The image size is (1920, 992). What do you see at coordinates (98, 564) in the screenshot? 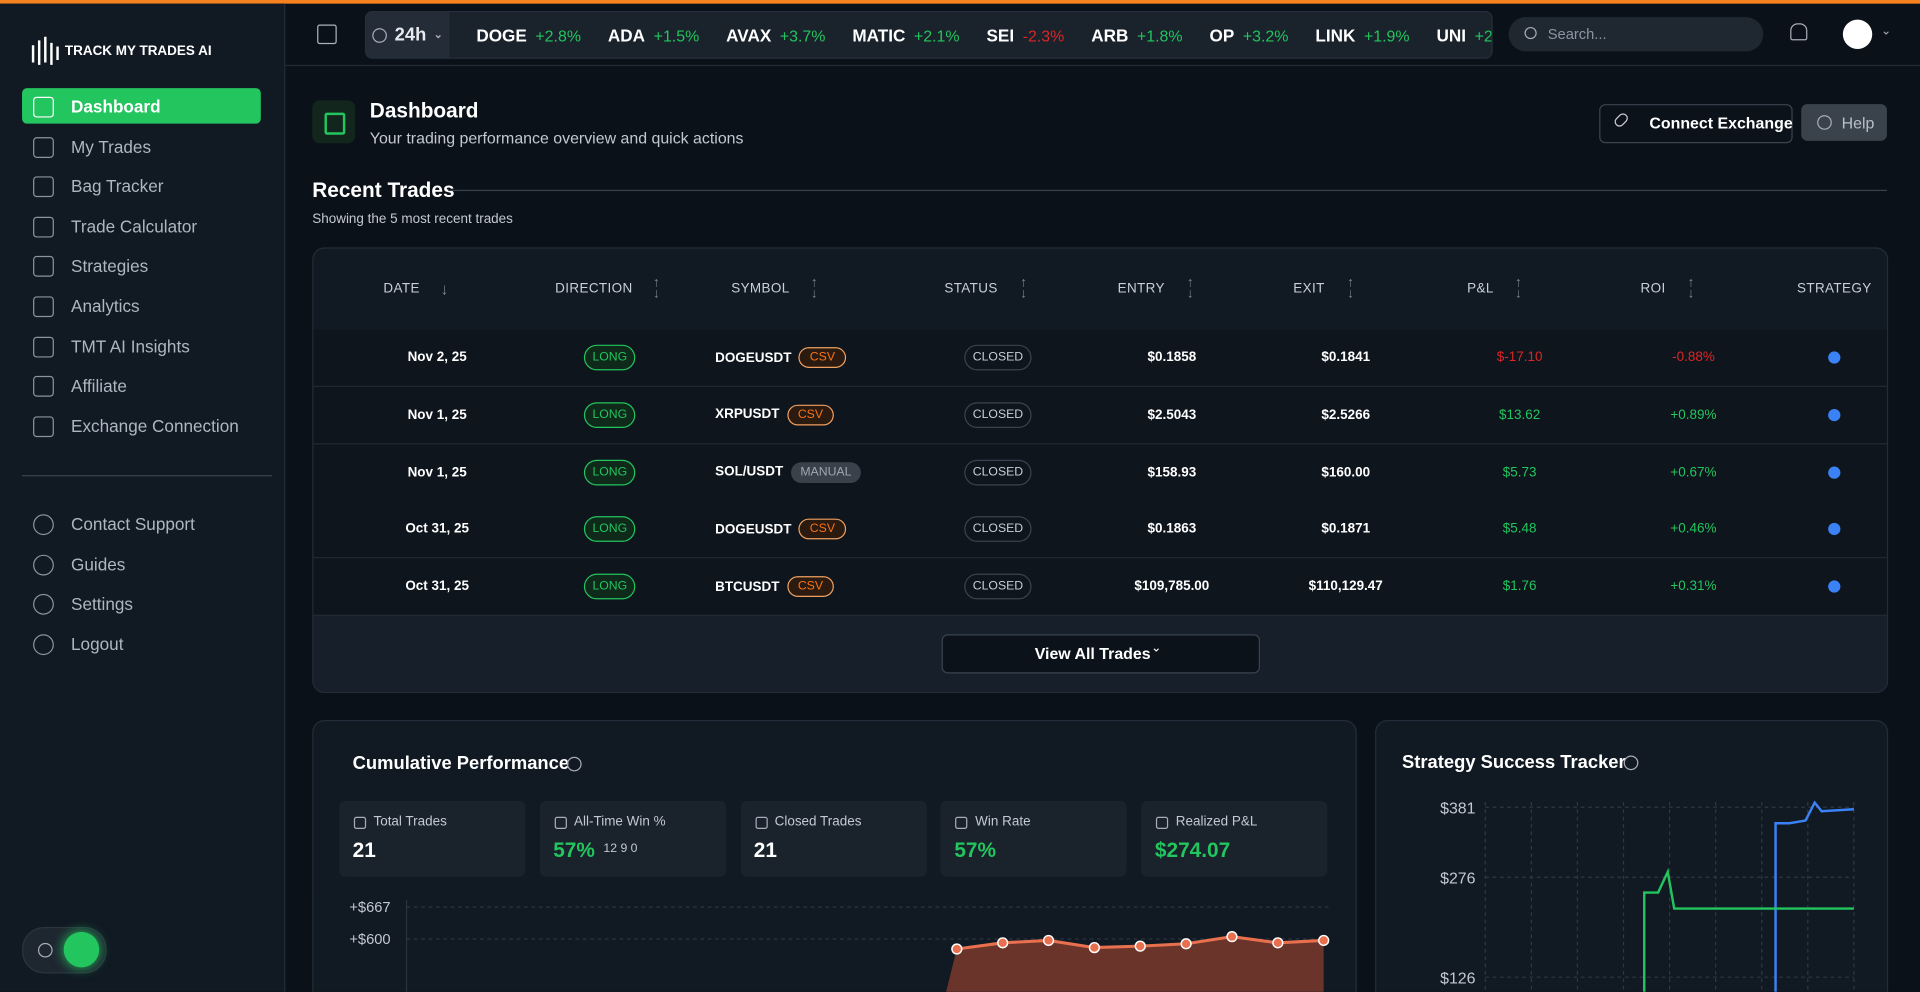
I see `nav-item: Guides` at bounding box center [98, 564].